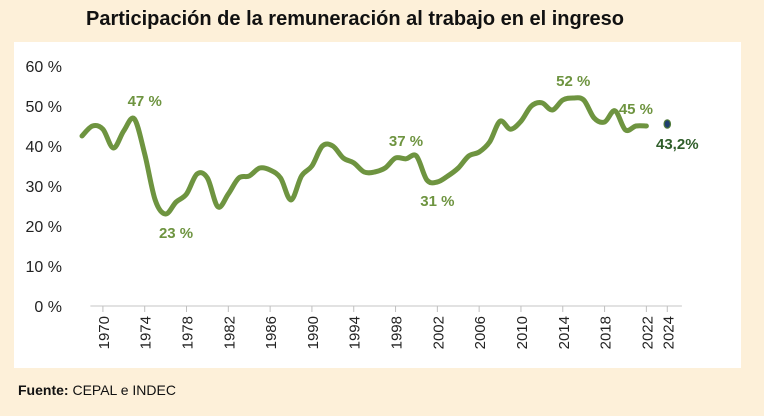  Describe the element at coordinates (188, 332) in the screenshot. I see `x-tick-label: 1978` at that location.